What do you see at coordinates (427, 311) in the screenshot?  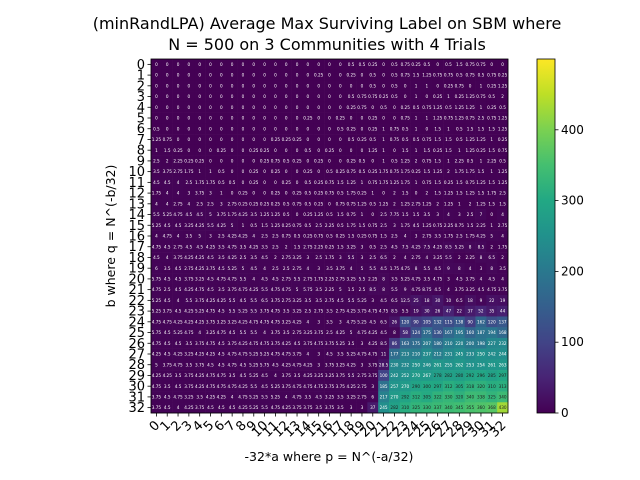 I see `cell-value-label: 30` at bounding box center [427, 311].